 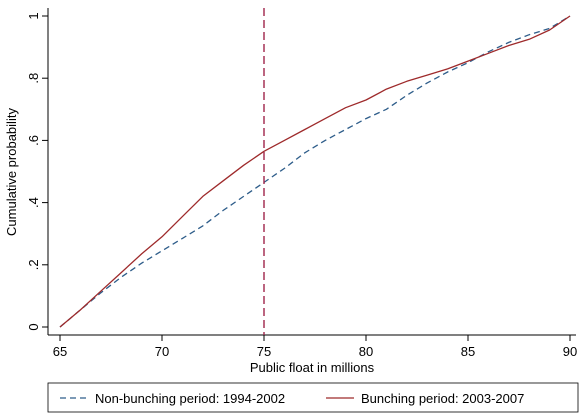 I want to click on x-tick-label: 80, so click(x=366, y=351).